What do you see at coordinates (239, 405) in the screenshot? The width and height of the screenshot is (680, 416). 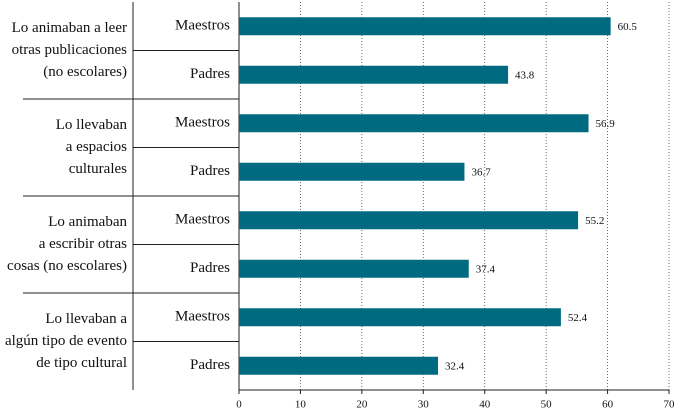 I see `x-tick-label: 0` at bounding box center [239, 405].